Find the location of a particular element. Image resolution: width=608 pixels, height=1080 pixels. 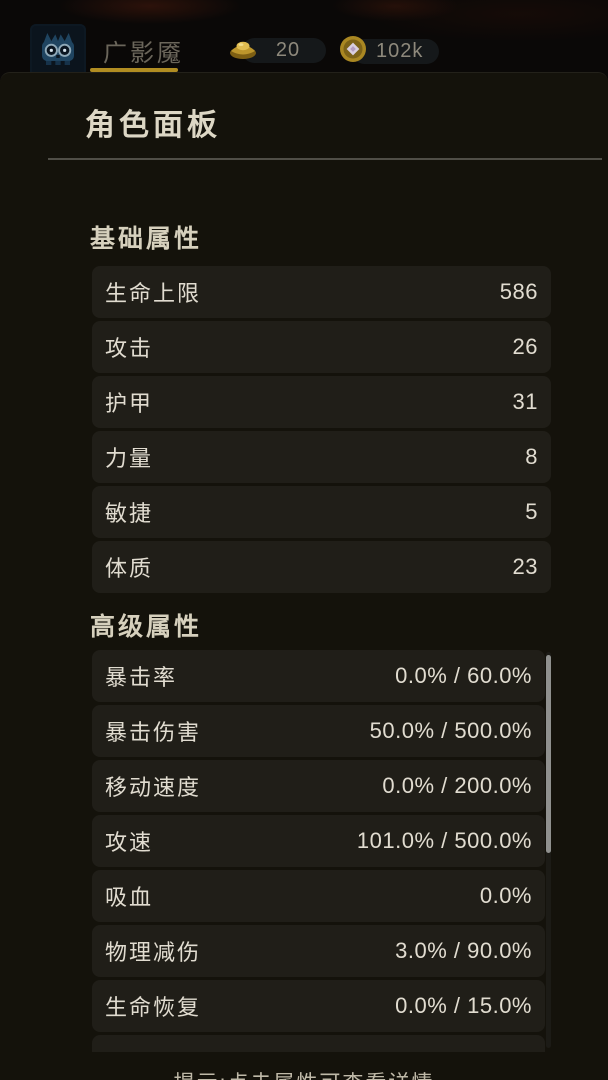

attribute-value: 8 is located at coordinates (531, 456).